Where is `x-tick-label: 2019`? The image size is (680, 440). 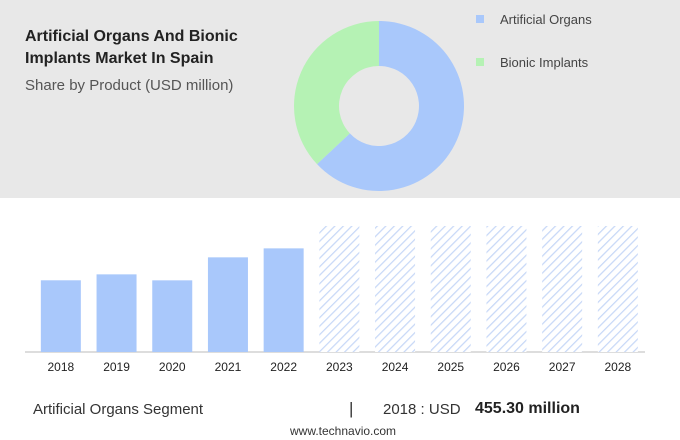
x-tick-label: 2019 is located at coordinates (116, 367).